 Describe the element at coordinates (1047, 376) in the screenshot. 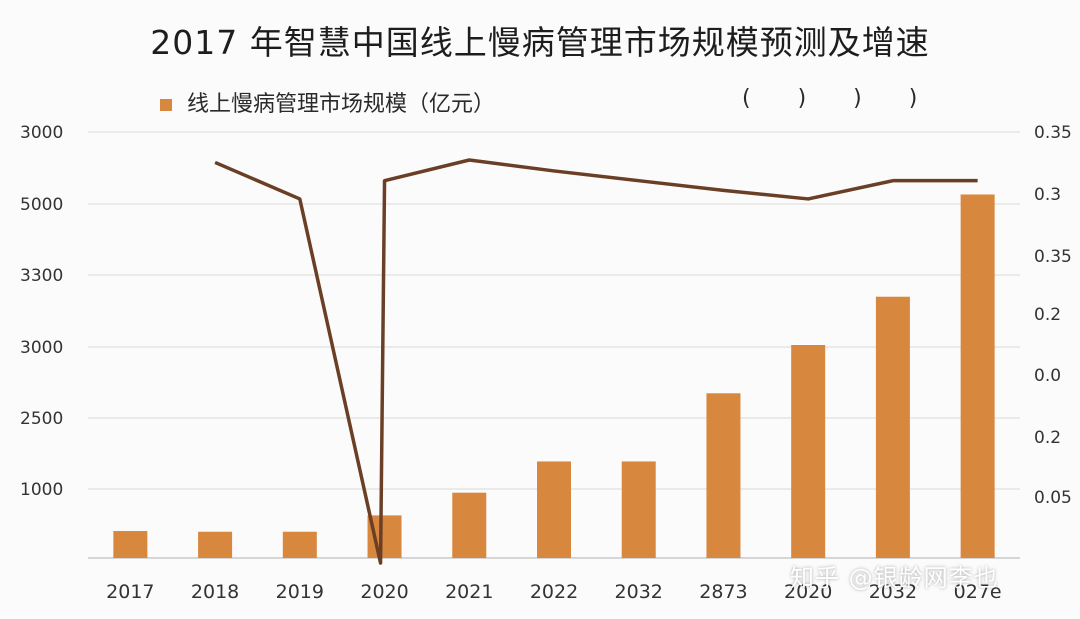

I see `y-right-tick-label: 0.0` at that location.